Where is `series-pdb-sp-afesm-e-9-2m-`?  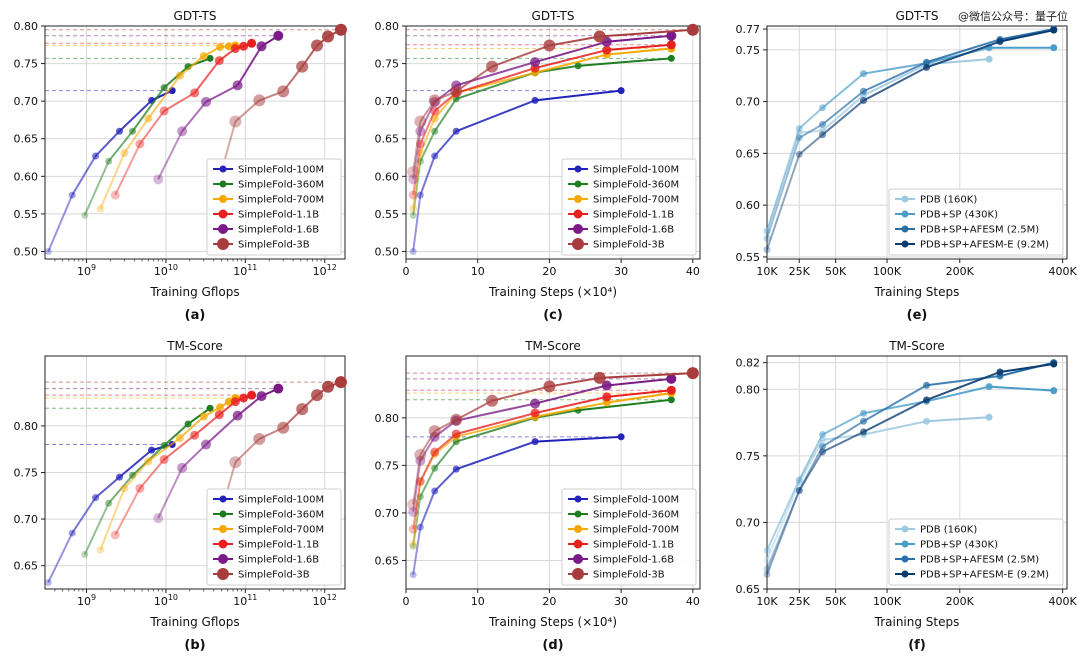 series-pdb-sp-afesm-e-9-2m- is located at coordinates (910, 140).